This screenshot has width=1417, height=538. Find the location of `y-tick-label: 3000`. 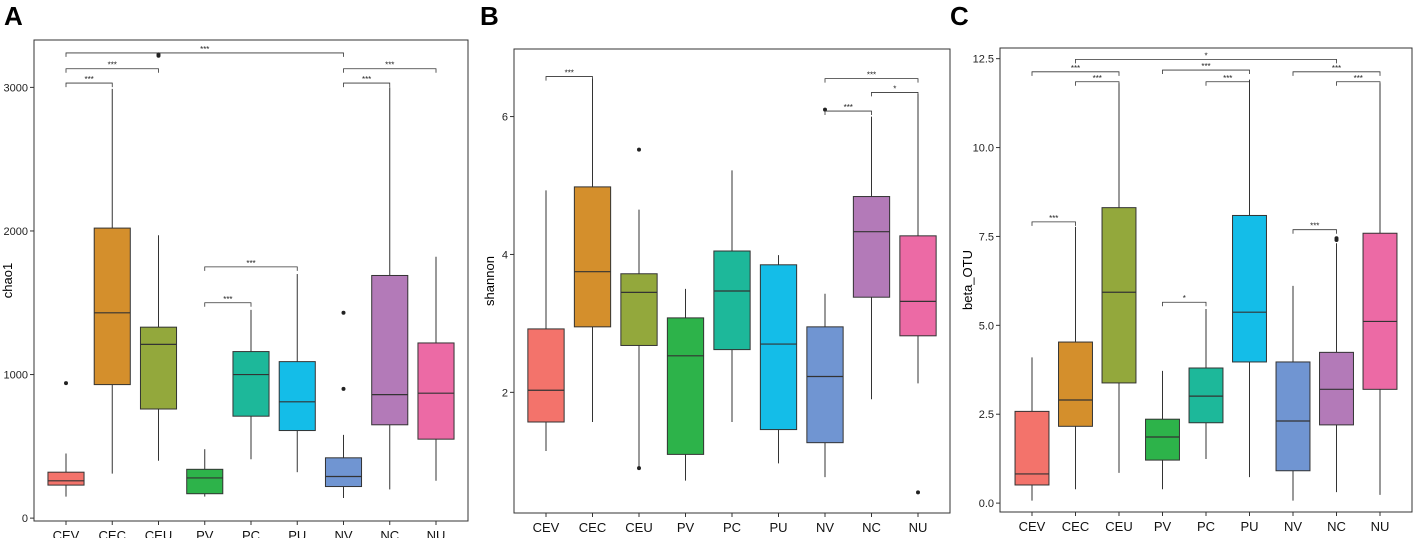

y-tick-label: 3000 is located at coordinates (16, 88).